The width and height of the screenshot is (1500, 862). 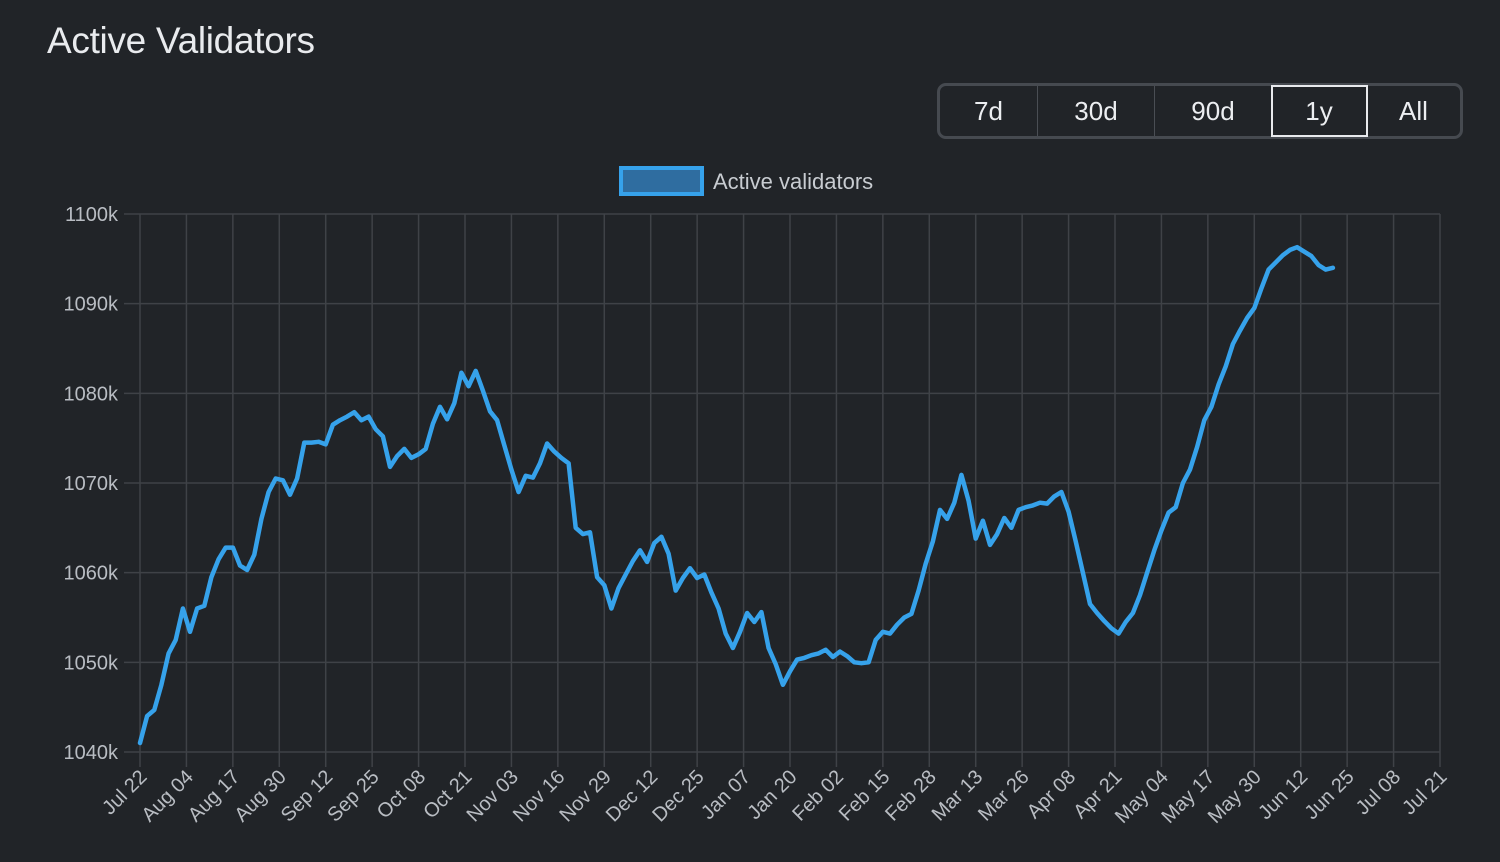 What do you see at coordinates (1213, 111) in the screenshot?
I see `range-button-90d: 90d` at bounding box center [1213, 111].